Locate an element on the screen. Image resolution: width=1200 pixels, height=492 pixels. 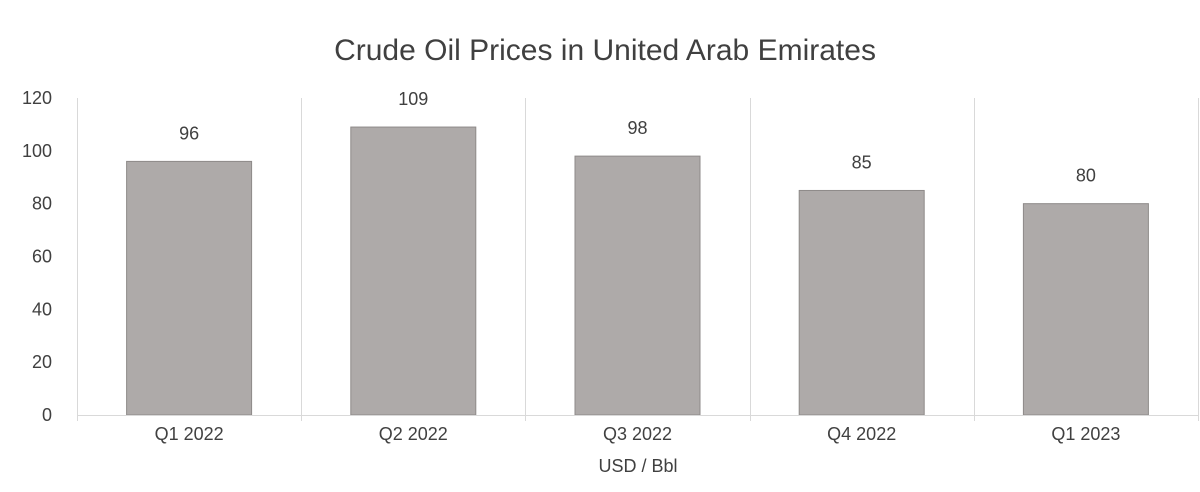
y-axis: 0 20 40 60 80 100 120 is located at coordinates (37, 256).